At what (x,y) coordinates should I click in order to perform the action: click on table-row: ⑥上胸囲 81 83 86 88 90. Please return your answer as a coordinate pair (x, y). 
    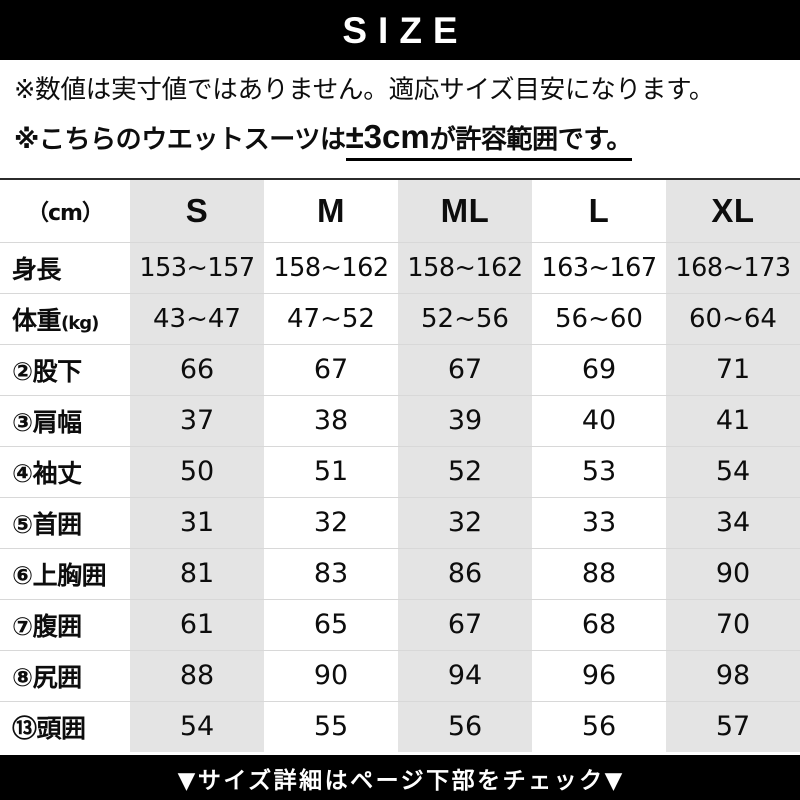
    Looking at the image, I should click on (400, 574).